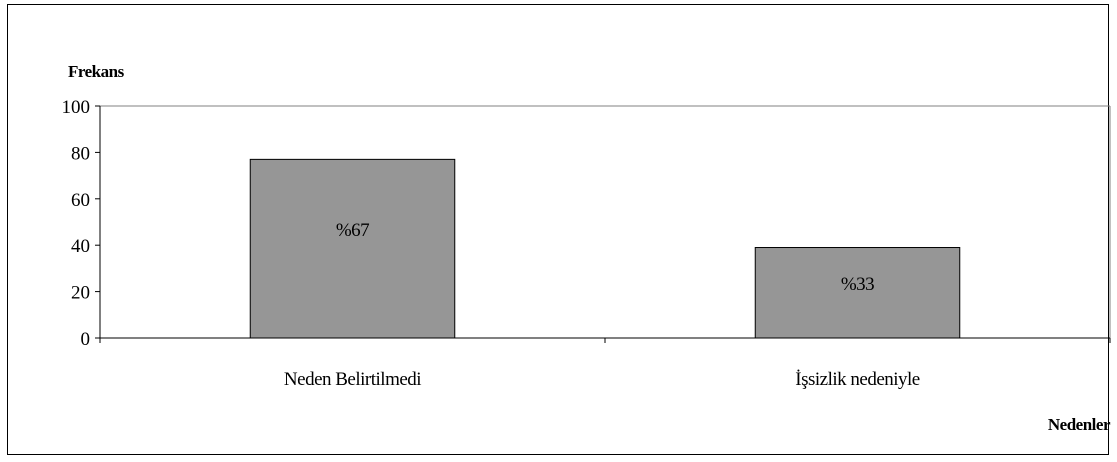 The height and width of the screenshot is (462, 1117). I want to click on bar, so click(352, 248).